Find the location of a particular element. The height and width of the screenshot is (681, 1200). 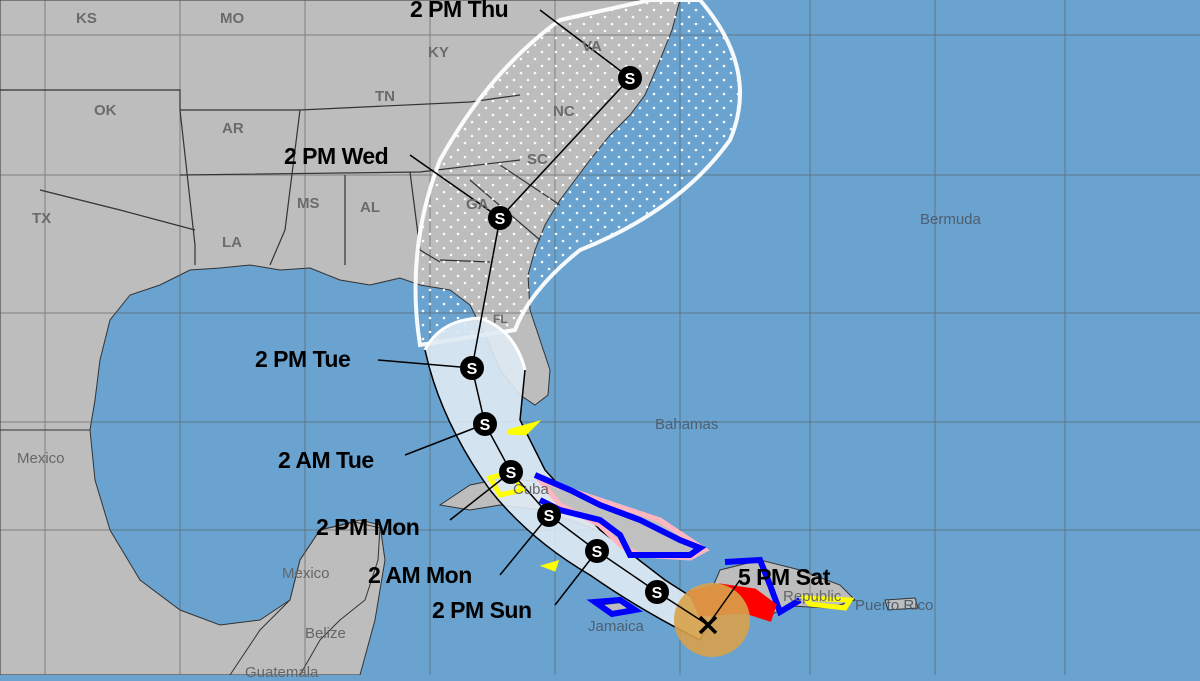

forecast-label-2am-mon: 2 AM Mon is located at coordinates (420, 575).